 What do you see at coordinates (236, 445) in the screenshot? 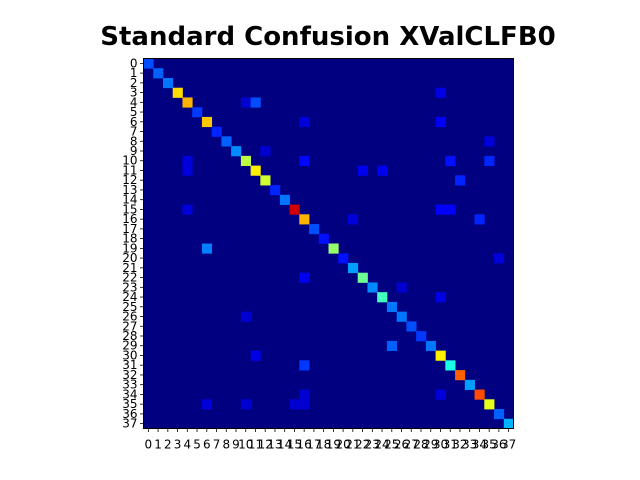
I see `x-tick-label: 9` at bounding box center [236, 445].